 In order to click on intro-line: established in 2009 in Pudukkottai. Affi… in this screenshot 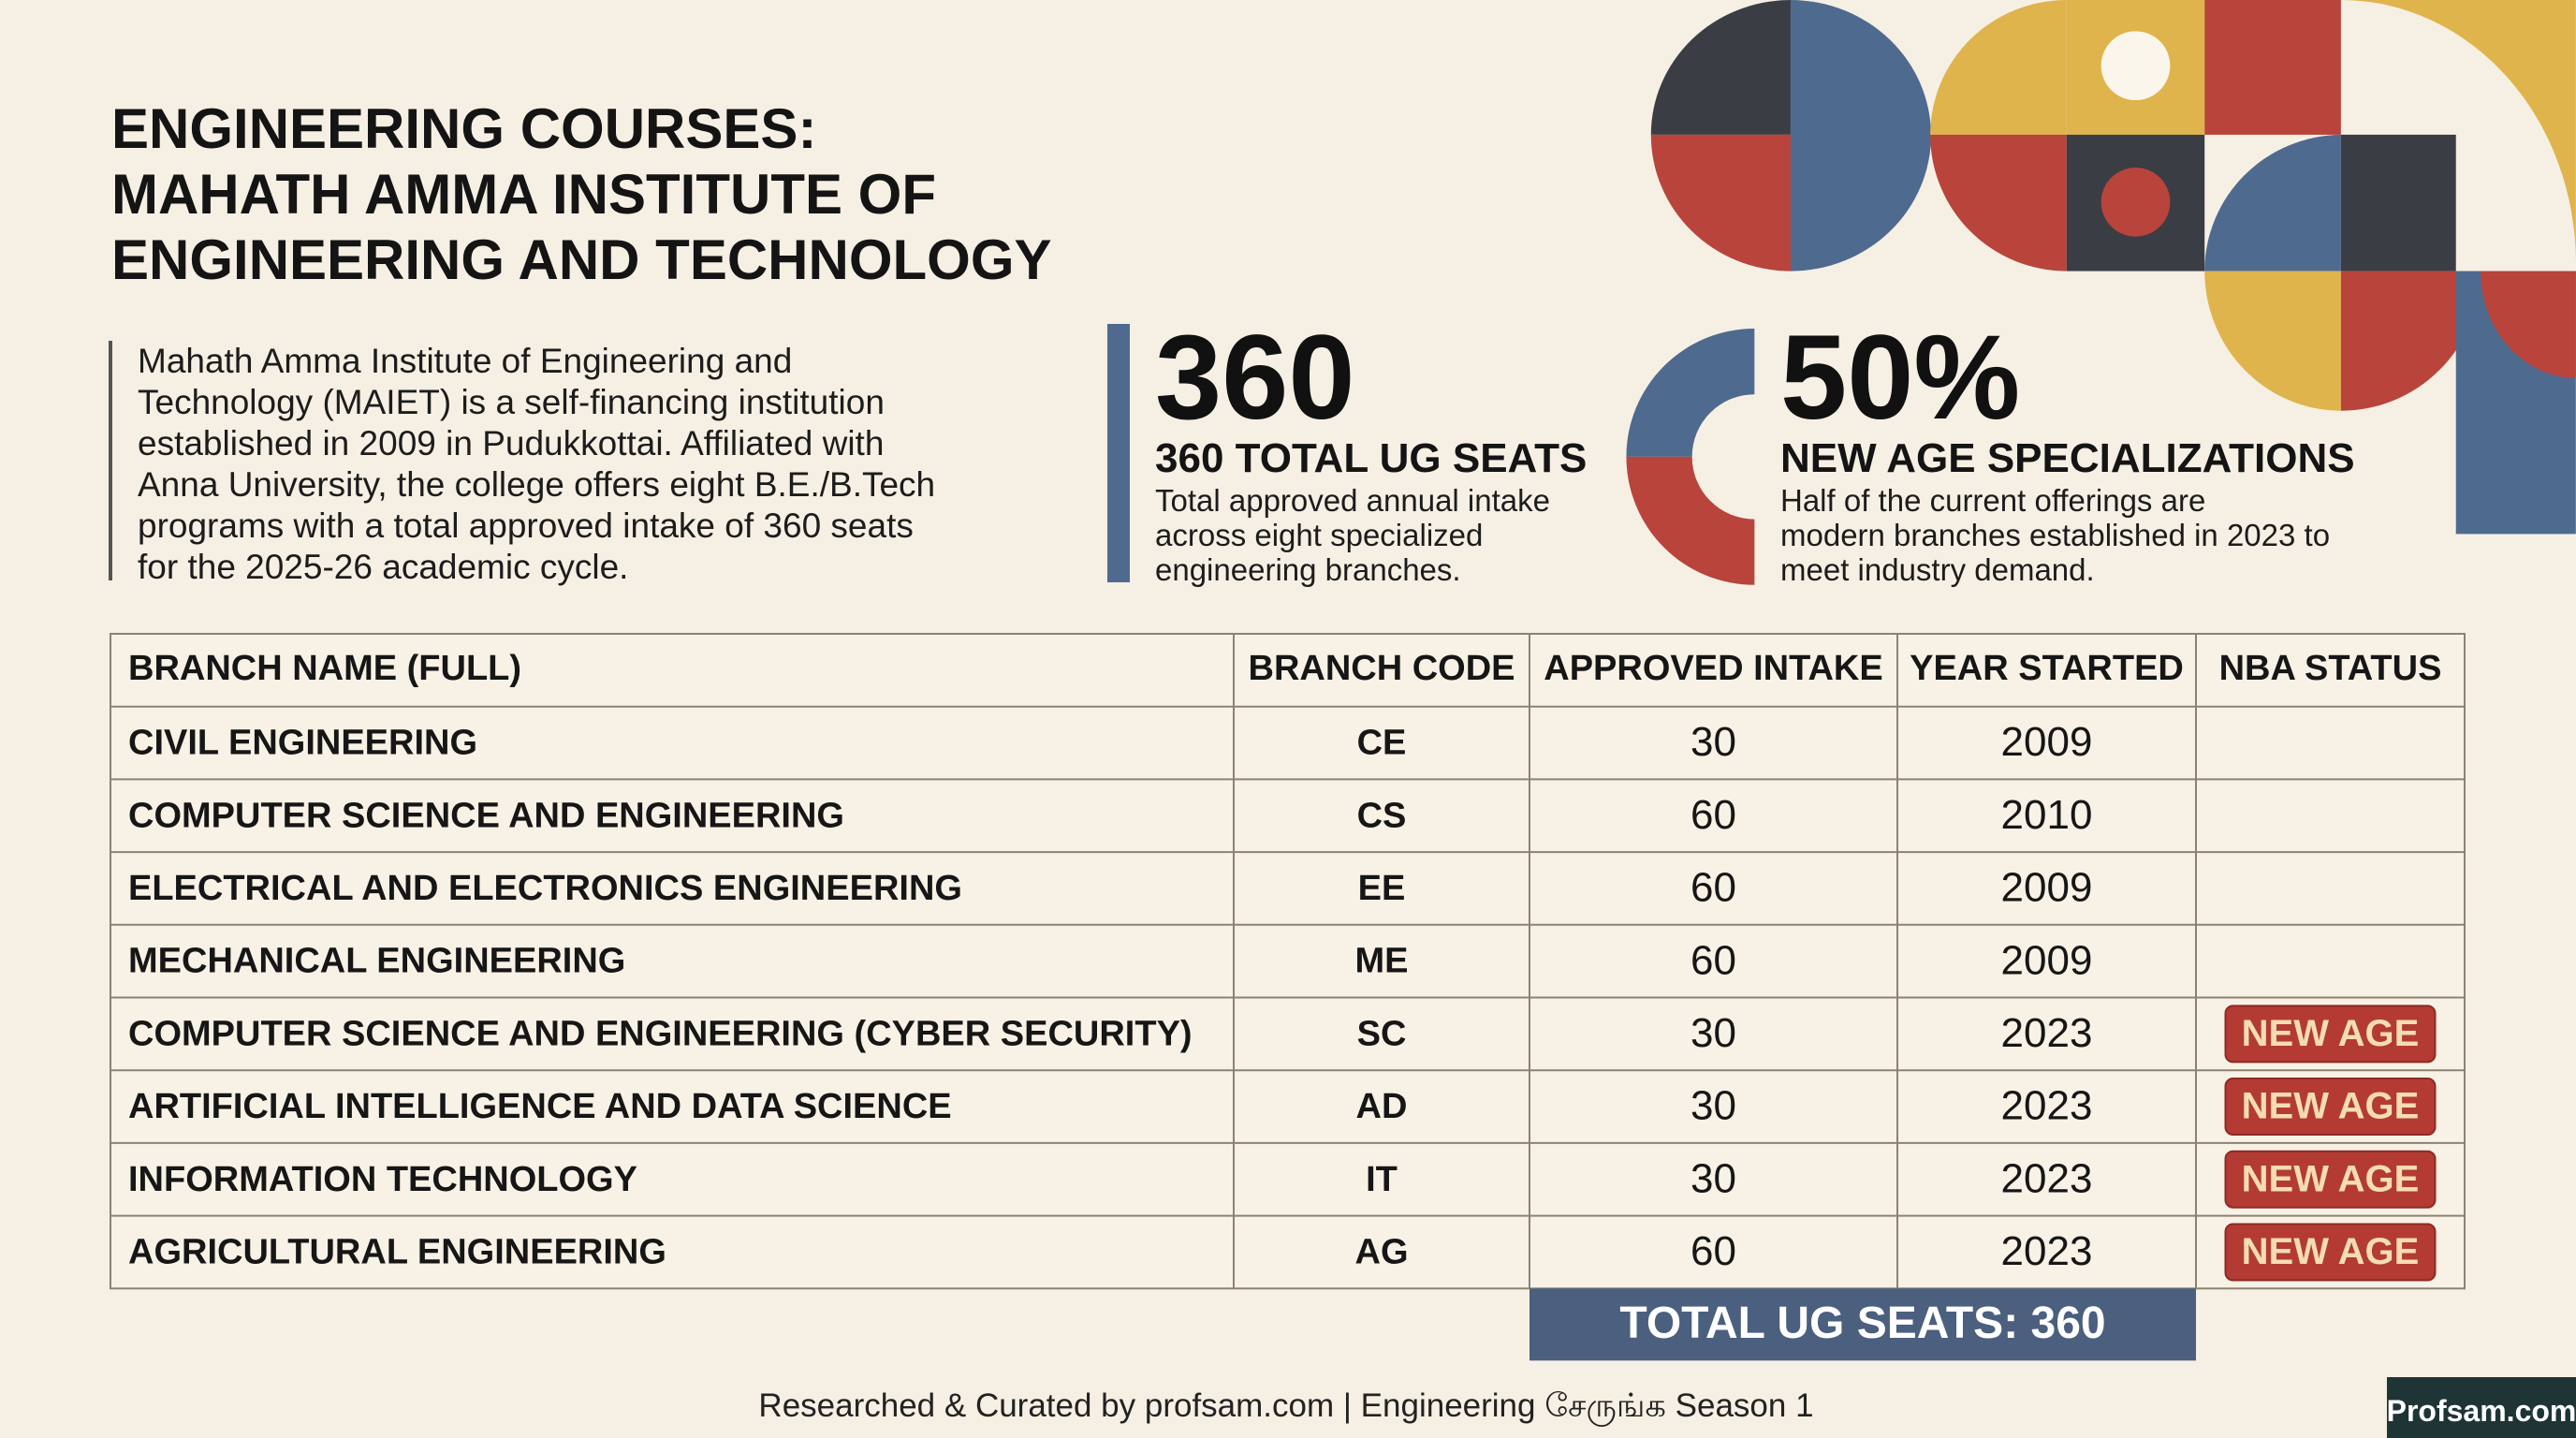, I will do `click(511, 443)`.